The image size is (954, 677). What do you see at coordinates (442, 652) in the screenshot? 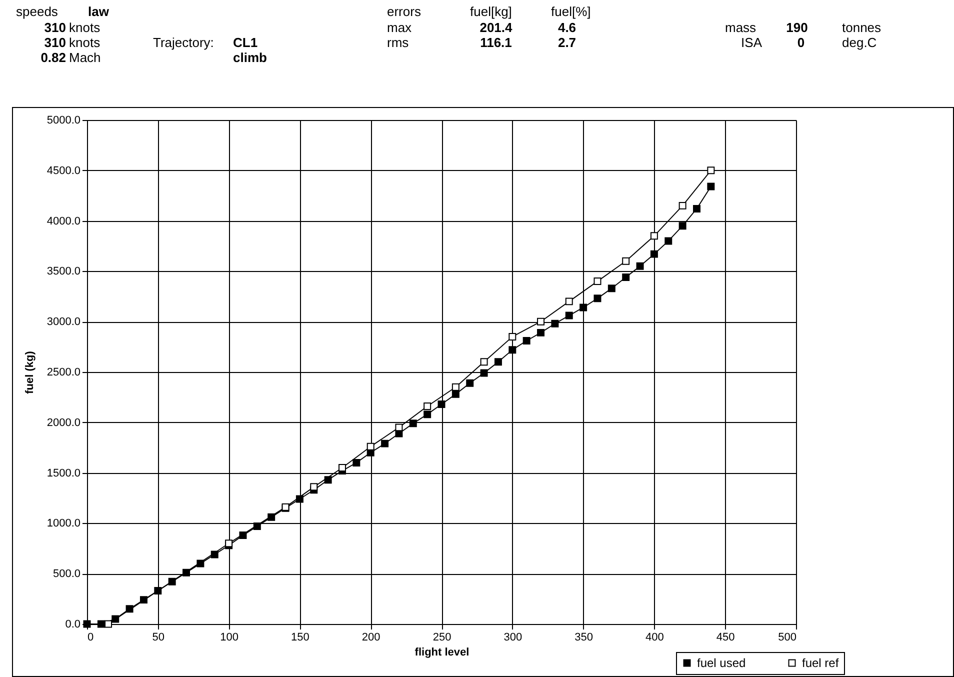
I see `x-axis-title: flight level` at bounding box center [442, 652].